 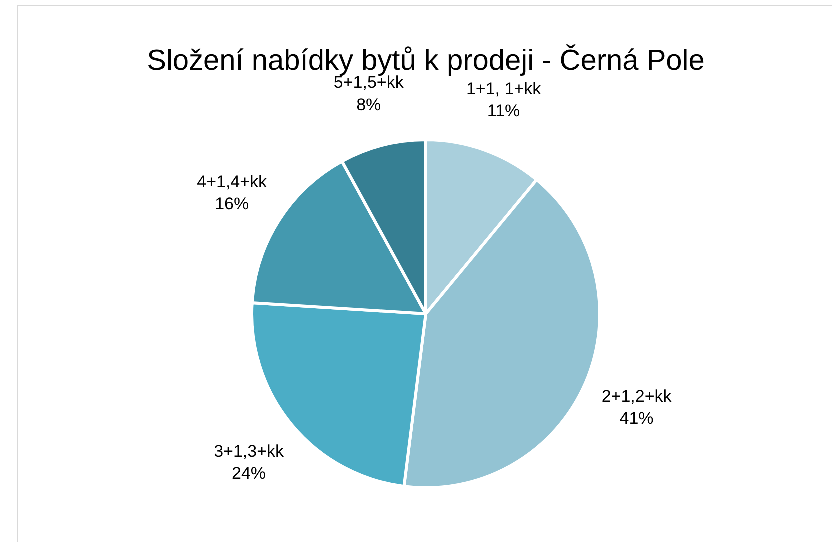 I want to click on data-label: 41%, so click(x=637, y=418).